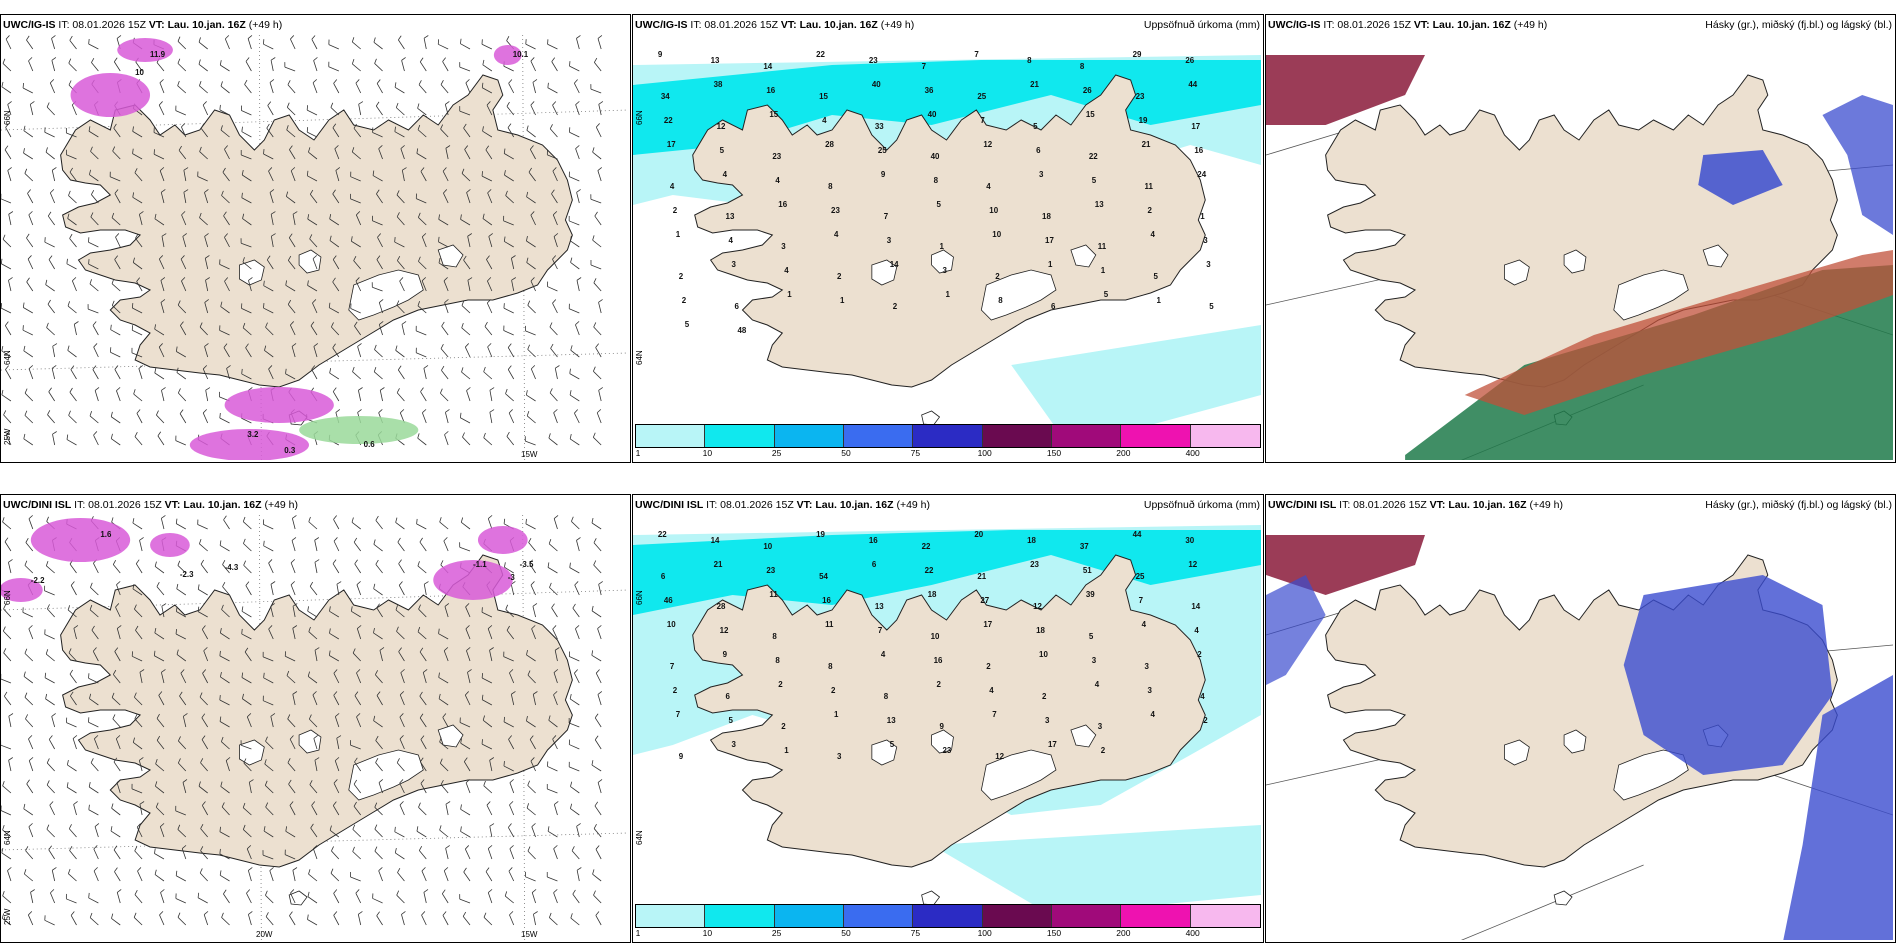 This screenshot has height=950, width=1900. Describe the element at coordinates (1575, 261) in the screenshot. I see `glacier` at that location.